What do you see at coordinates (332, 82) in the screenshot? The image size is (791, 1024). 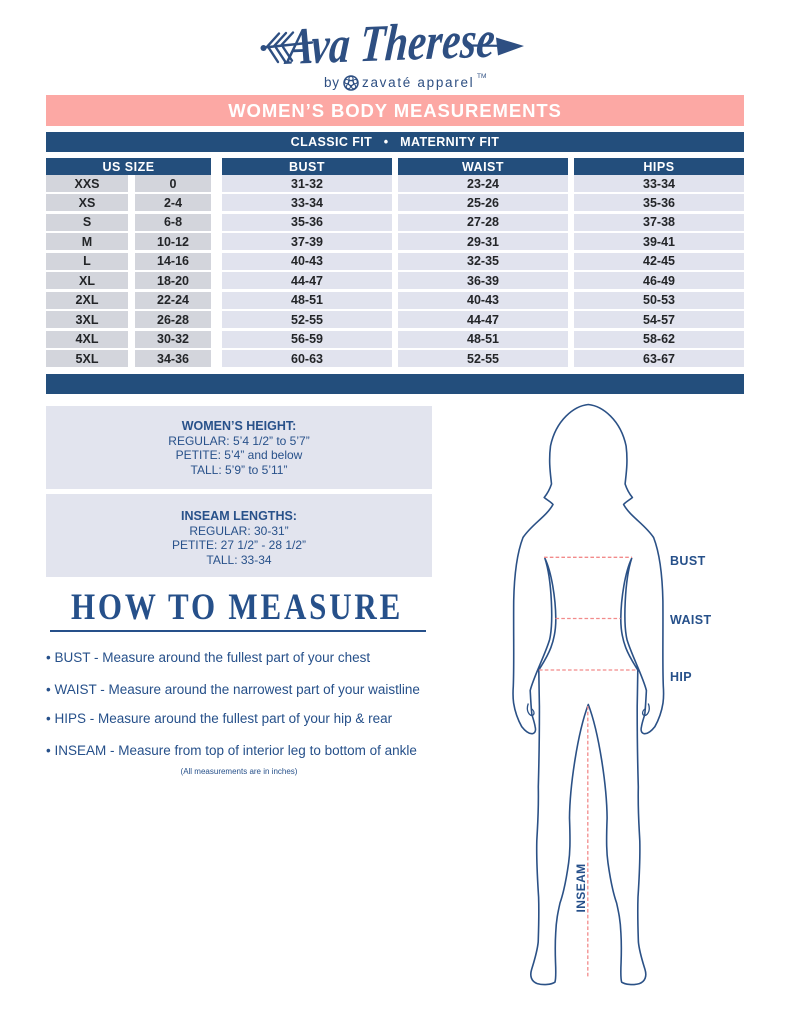 I see `svg-text: by` at bounding box center [332, 82].